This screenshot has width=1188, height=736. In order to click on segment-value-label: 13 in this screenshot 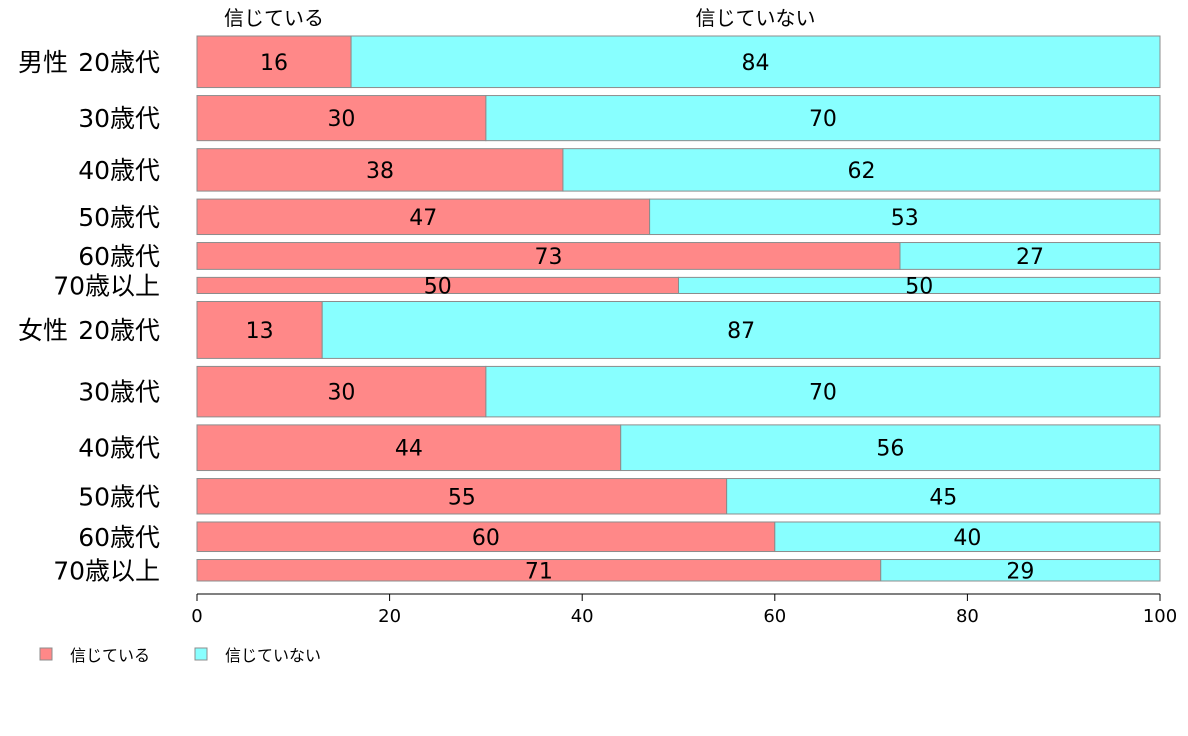, I will do `click(260, 331)`.